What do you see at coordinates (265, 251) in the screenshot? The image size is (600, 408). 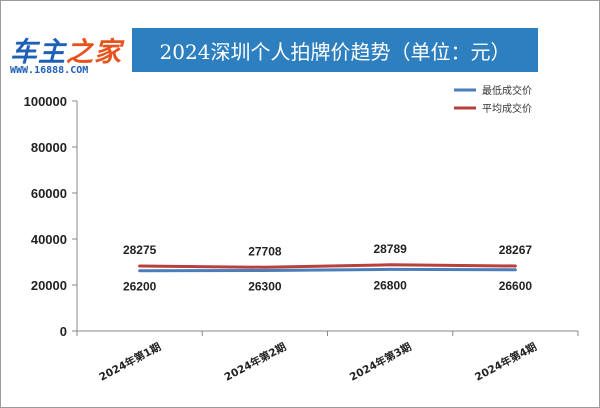 I see `data-label: 27708` at bounding box center [265, 251].